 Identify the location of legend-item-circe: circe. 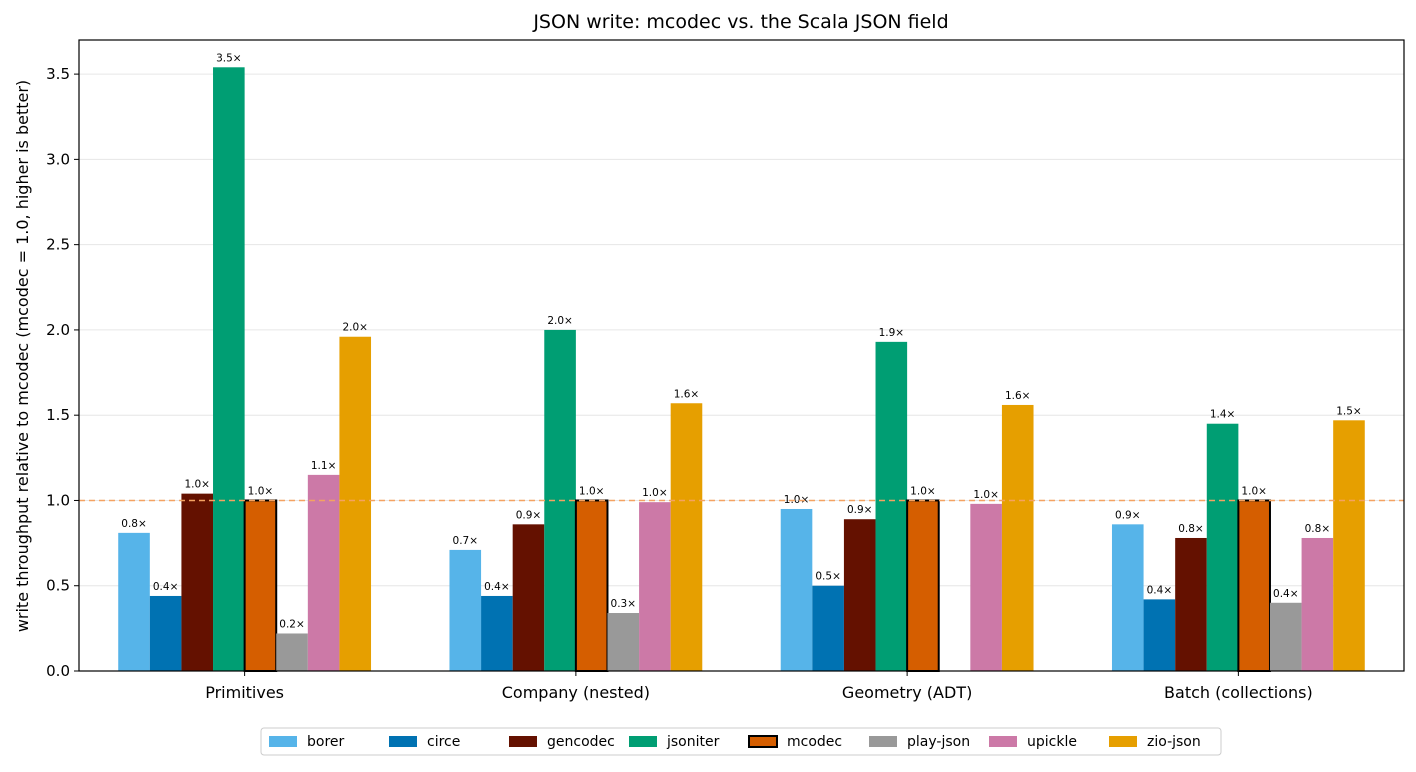
(424, 742).